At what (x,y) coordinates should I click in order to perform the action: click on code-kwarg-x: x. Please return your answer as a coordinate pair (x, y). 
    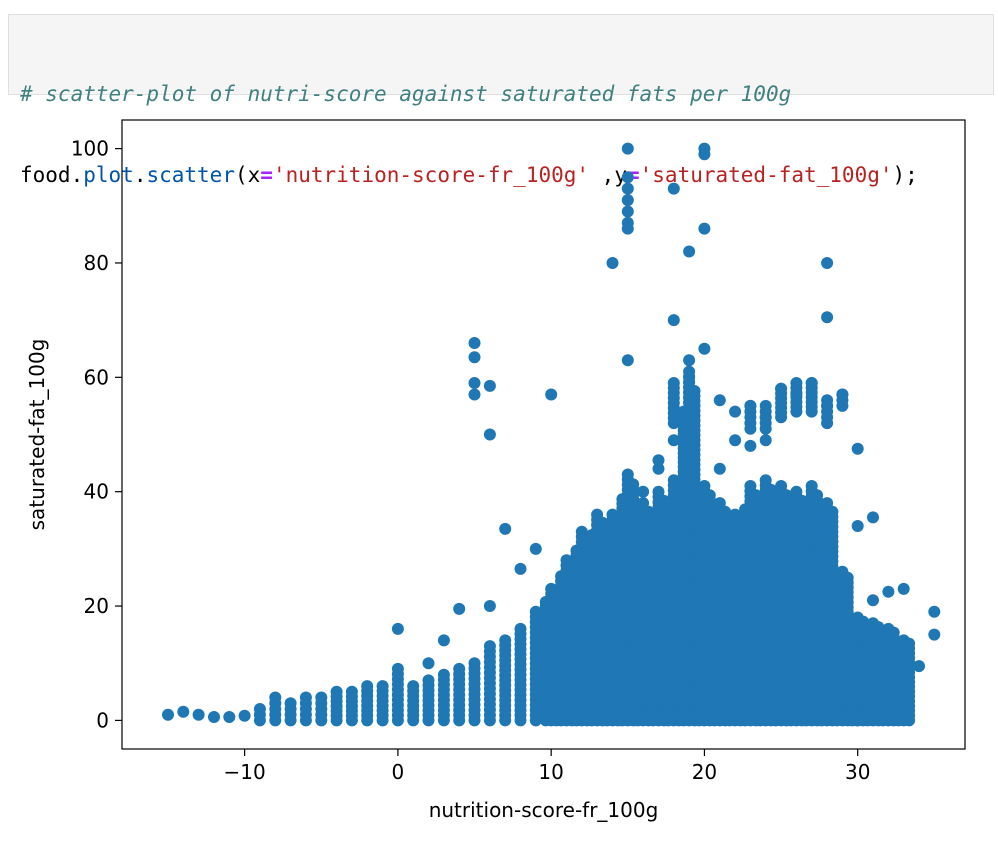
    Looking at the image, I should click on (254, 175).